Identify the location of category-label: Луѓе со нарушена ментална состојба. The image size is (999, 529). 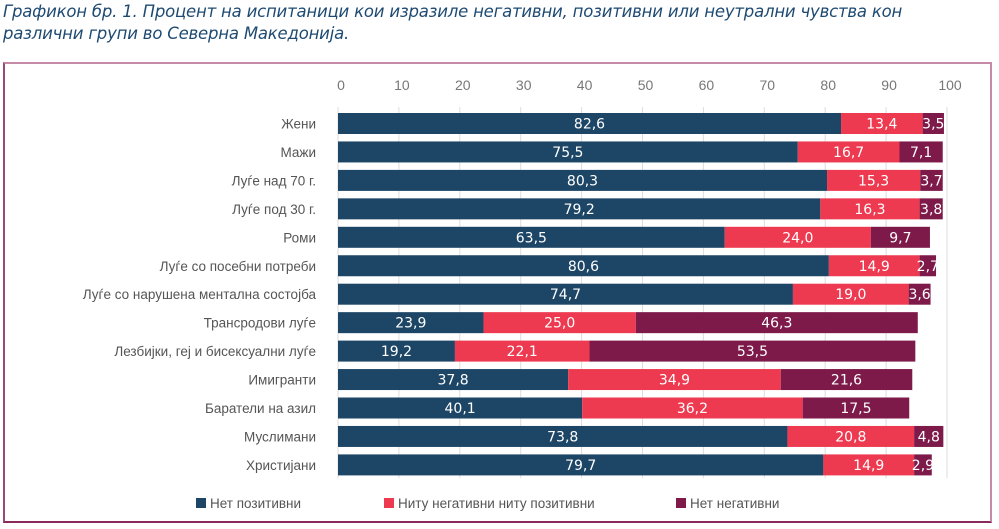
(200, 294).